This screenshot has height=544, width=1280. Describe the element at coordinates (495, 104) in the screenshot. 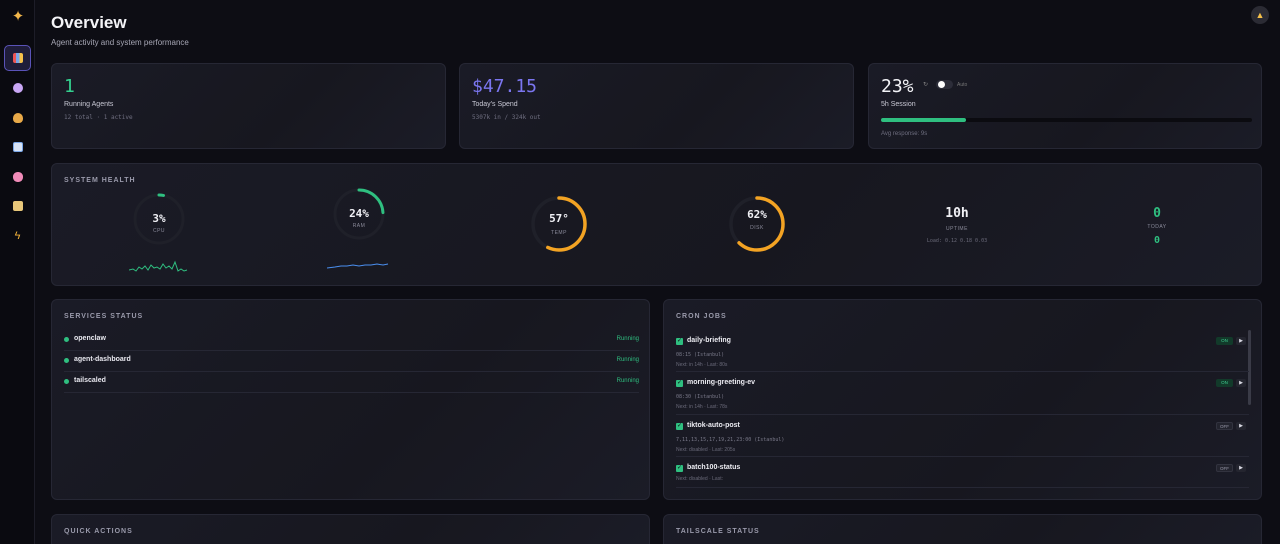

I see `todays-spend-label: Today's Spend` at that location.